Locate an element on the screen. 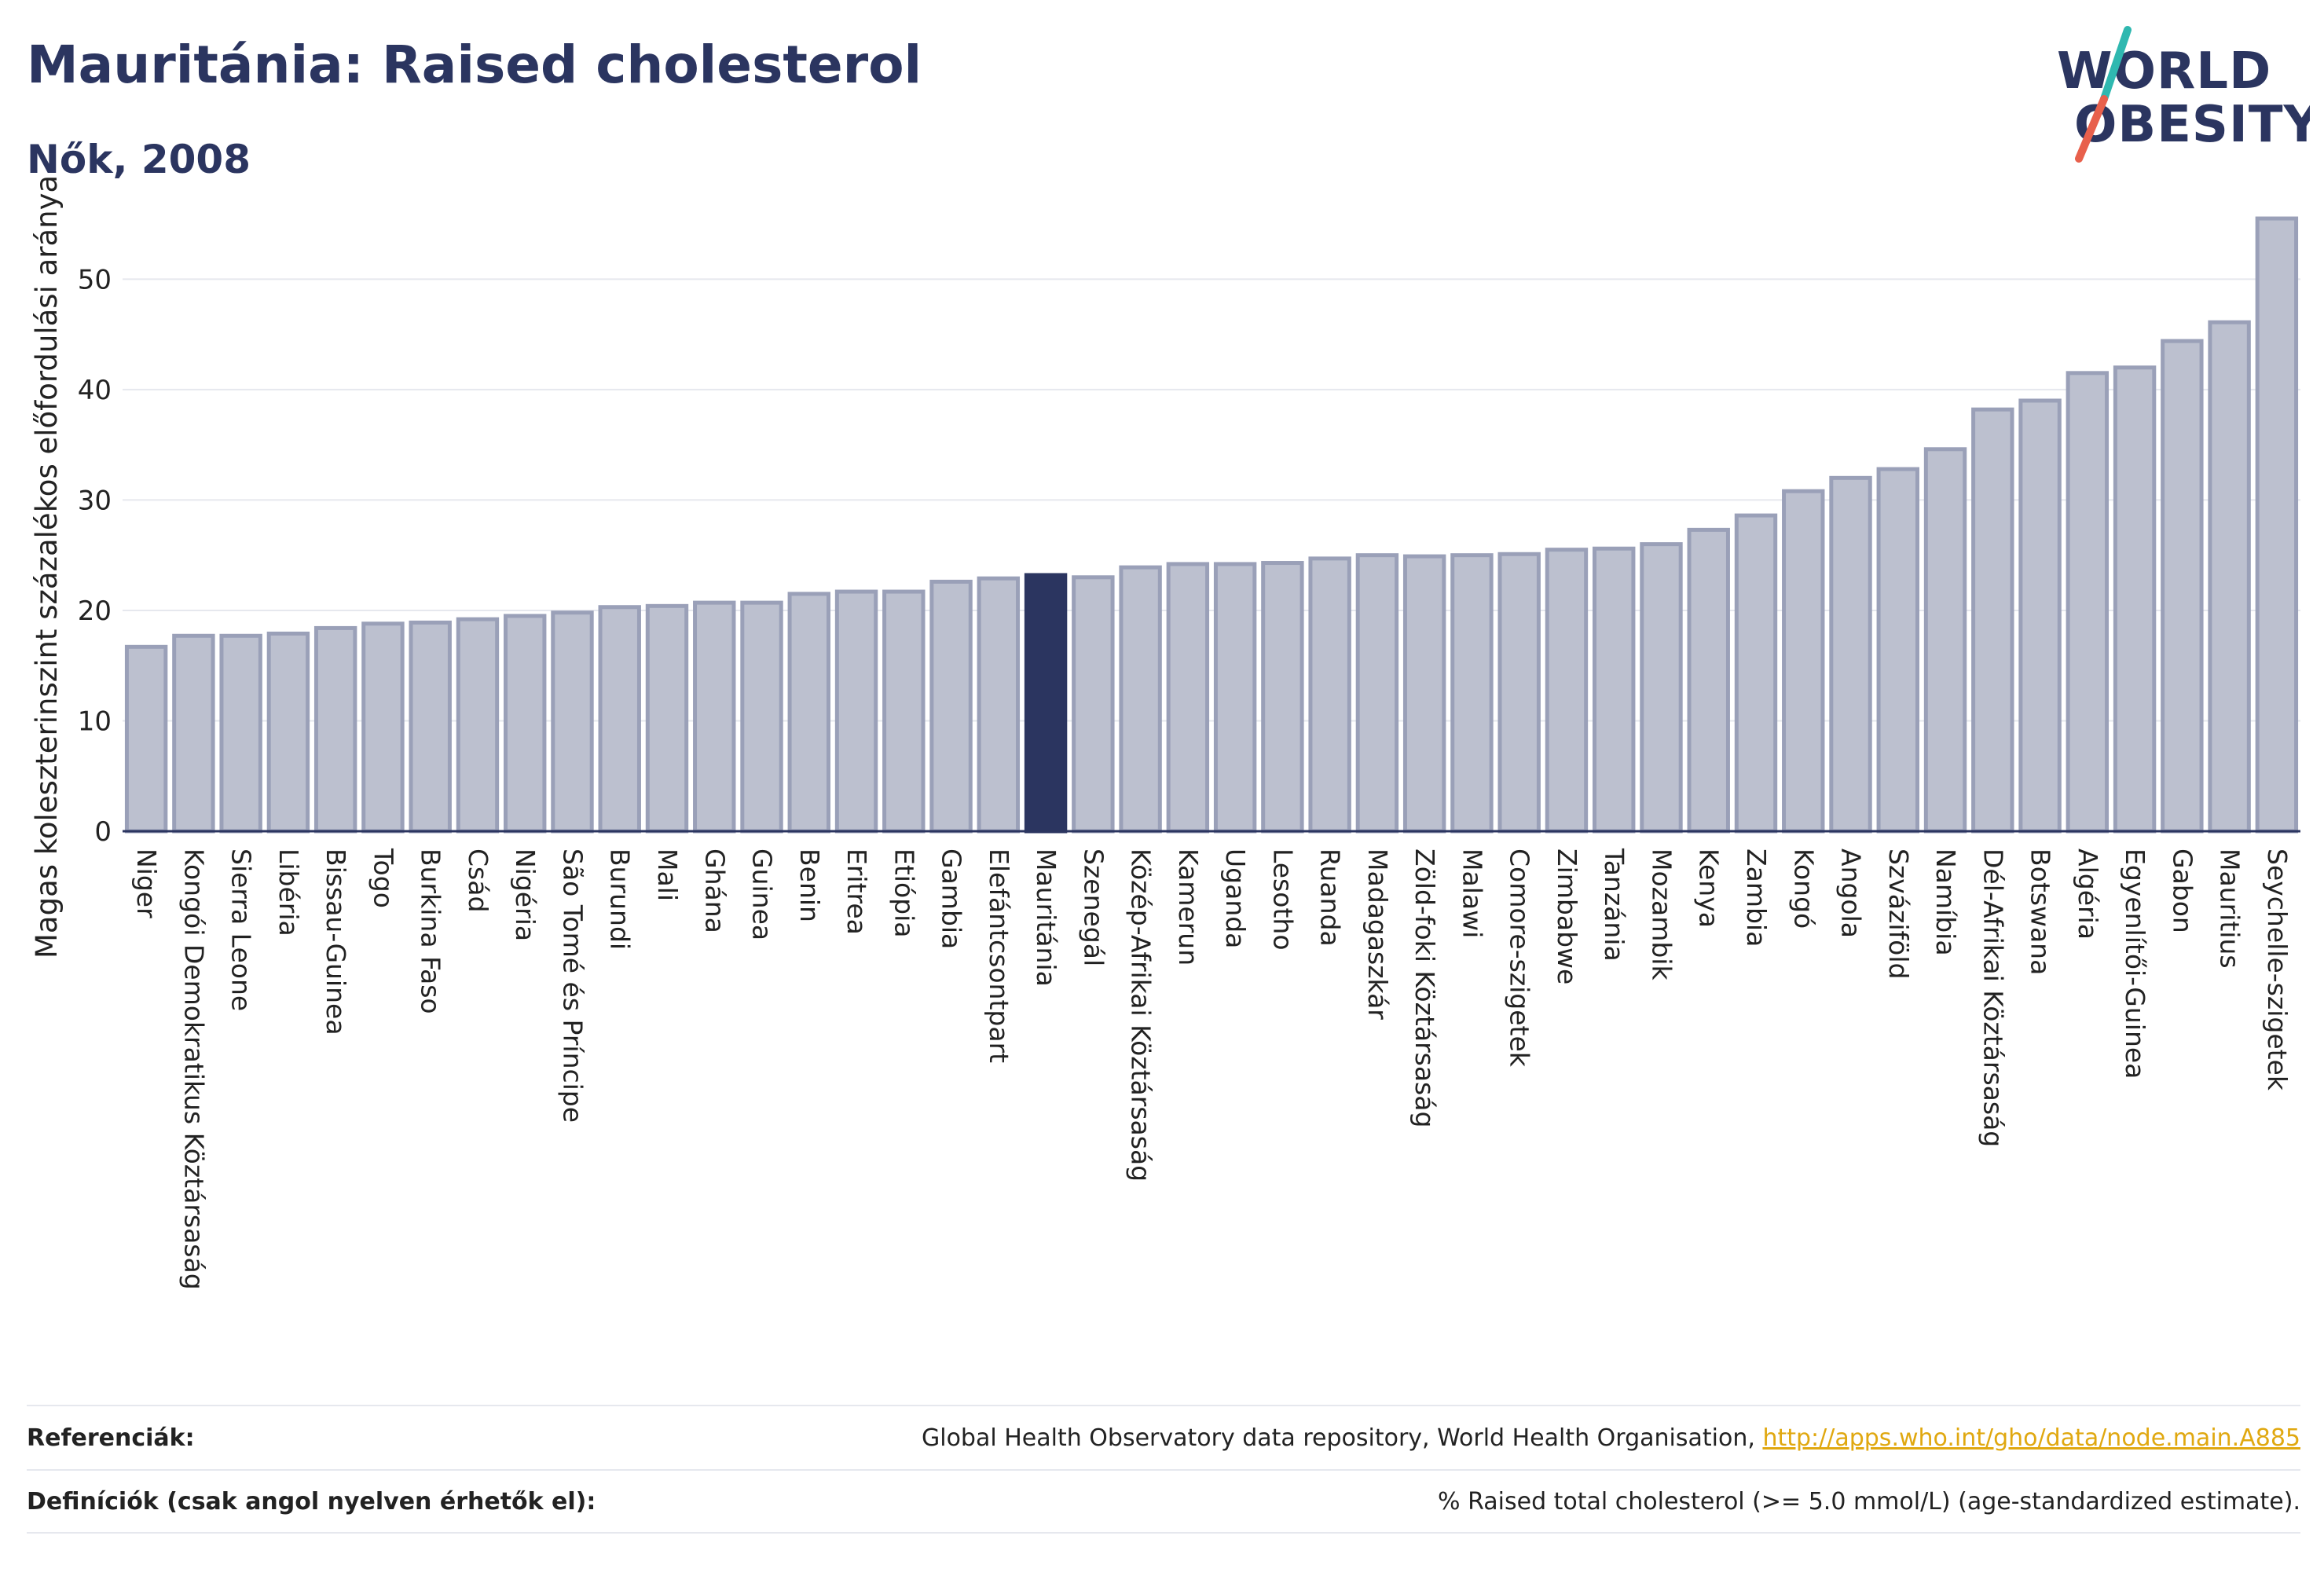 The image size is (2324, 1576). y-tick-label: 30 is located at coordinates (95, 500).